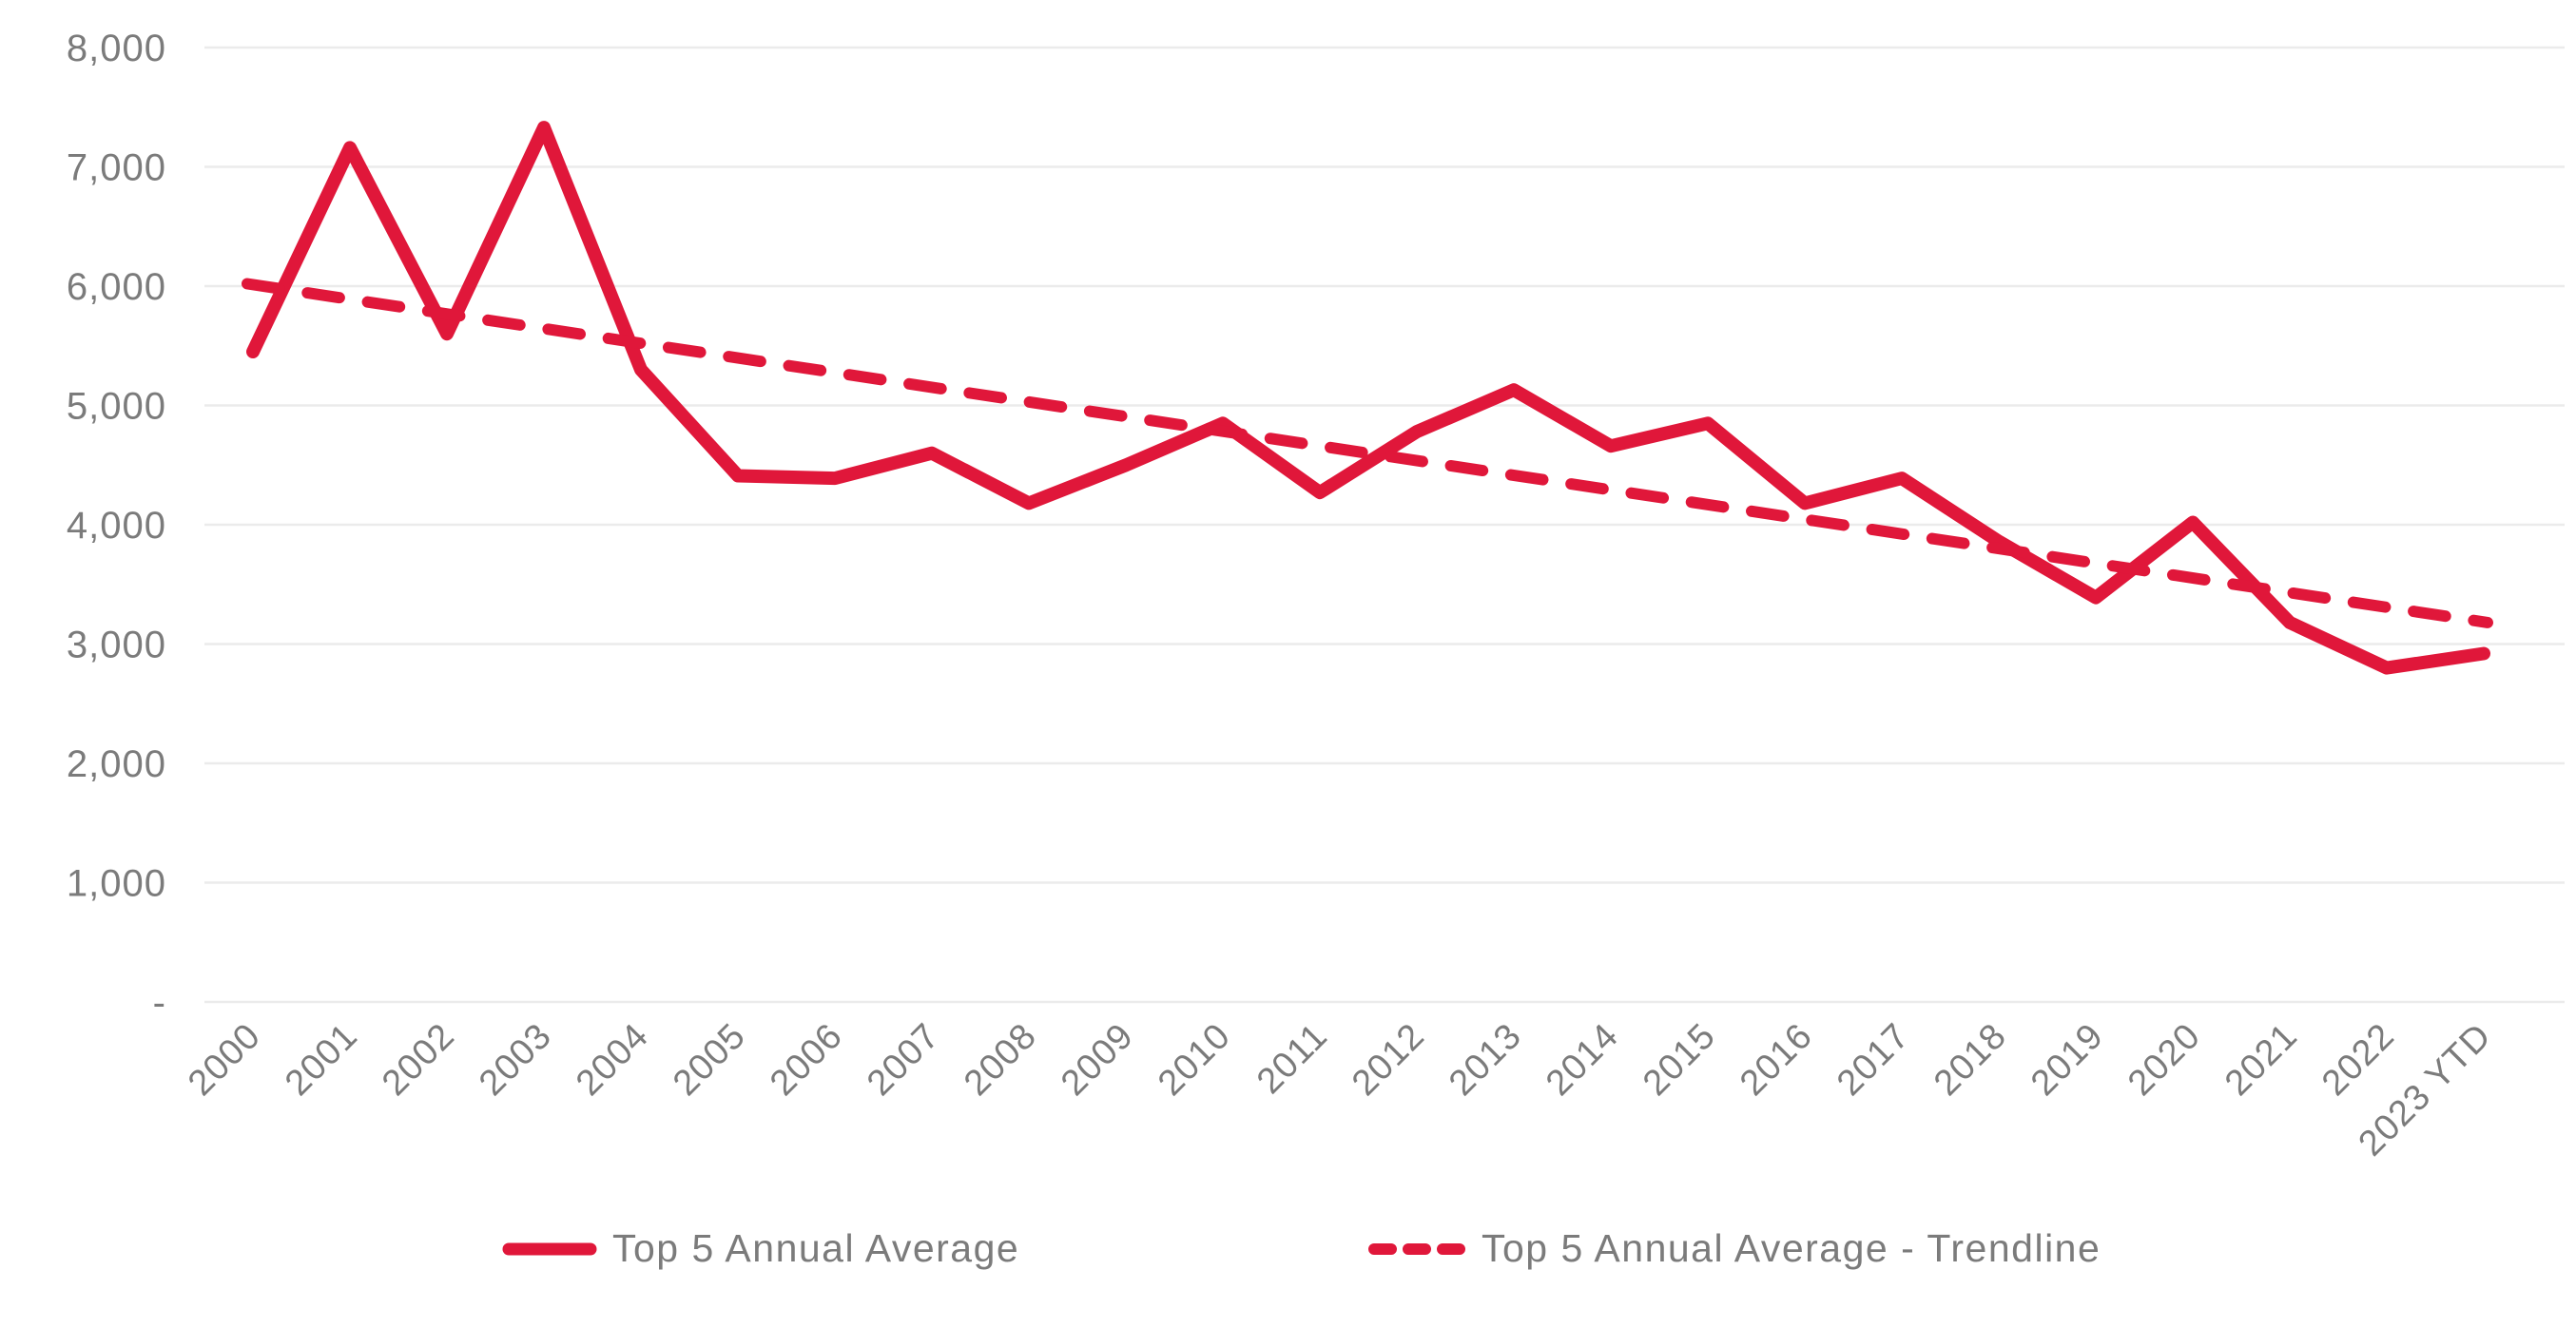 The height and width of the screenshot is (1328, 2576). Describe the element at coordinates (2164, 1060) in the screenshot. I see `x-axis-label: 2020` at that location.